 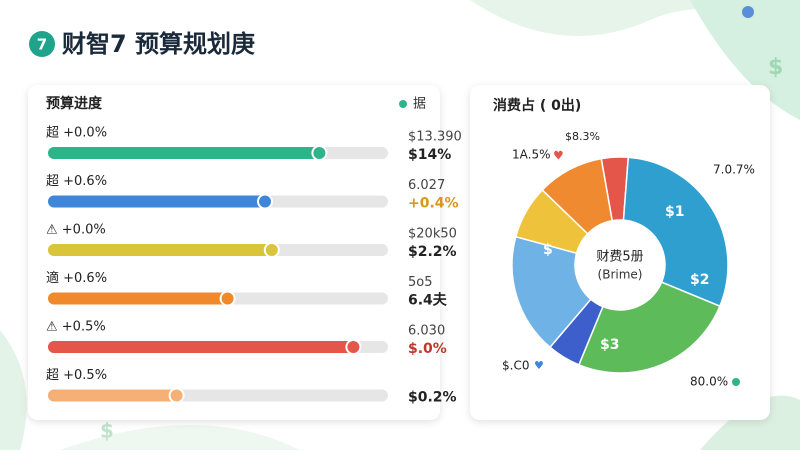 What do you see at coordinates (432, 234) in the screenshot?
I see `row-amount: $20k50` at bounding box center [432, 234].